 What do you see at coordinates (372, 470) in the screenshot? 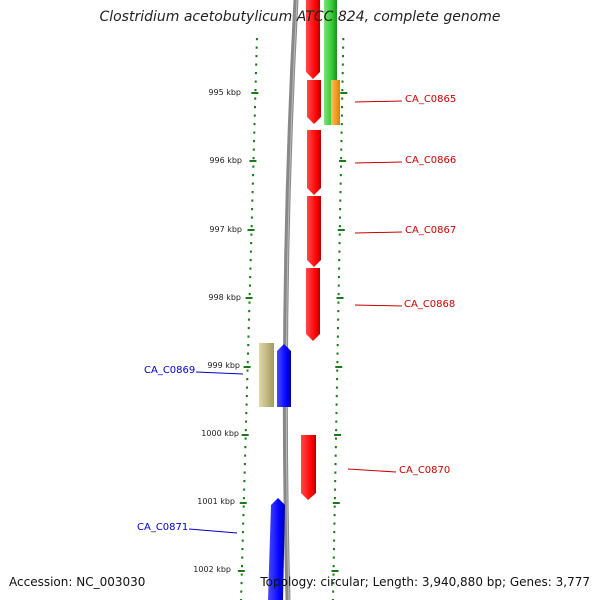
I see `leader-ca-c0870` at bounding box center [372, 470].